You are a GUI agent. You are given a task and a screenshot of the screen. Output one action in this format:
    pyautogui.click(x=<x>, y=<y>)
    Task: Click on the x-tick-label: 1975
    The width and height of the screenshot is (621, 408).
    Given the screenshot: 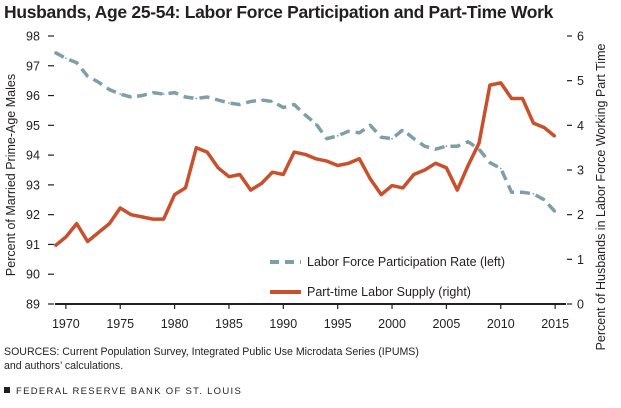 What is the action you would take?
    pyautogui.click(x=120, y=324)
    